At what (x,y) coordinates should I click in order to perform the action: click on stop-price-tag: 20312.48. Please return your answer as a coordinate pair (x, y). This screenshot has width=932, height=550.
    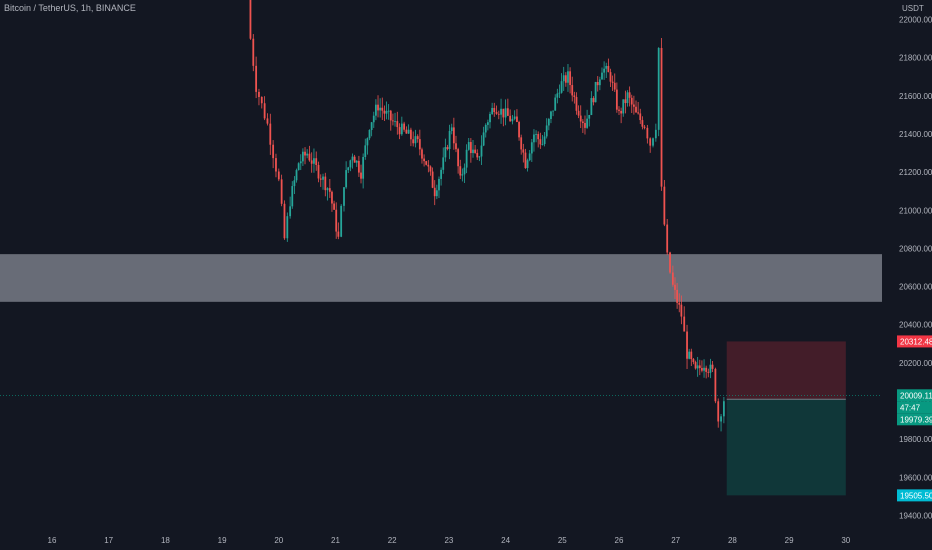
    Looking at the image, I should click on (916, 341).